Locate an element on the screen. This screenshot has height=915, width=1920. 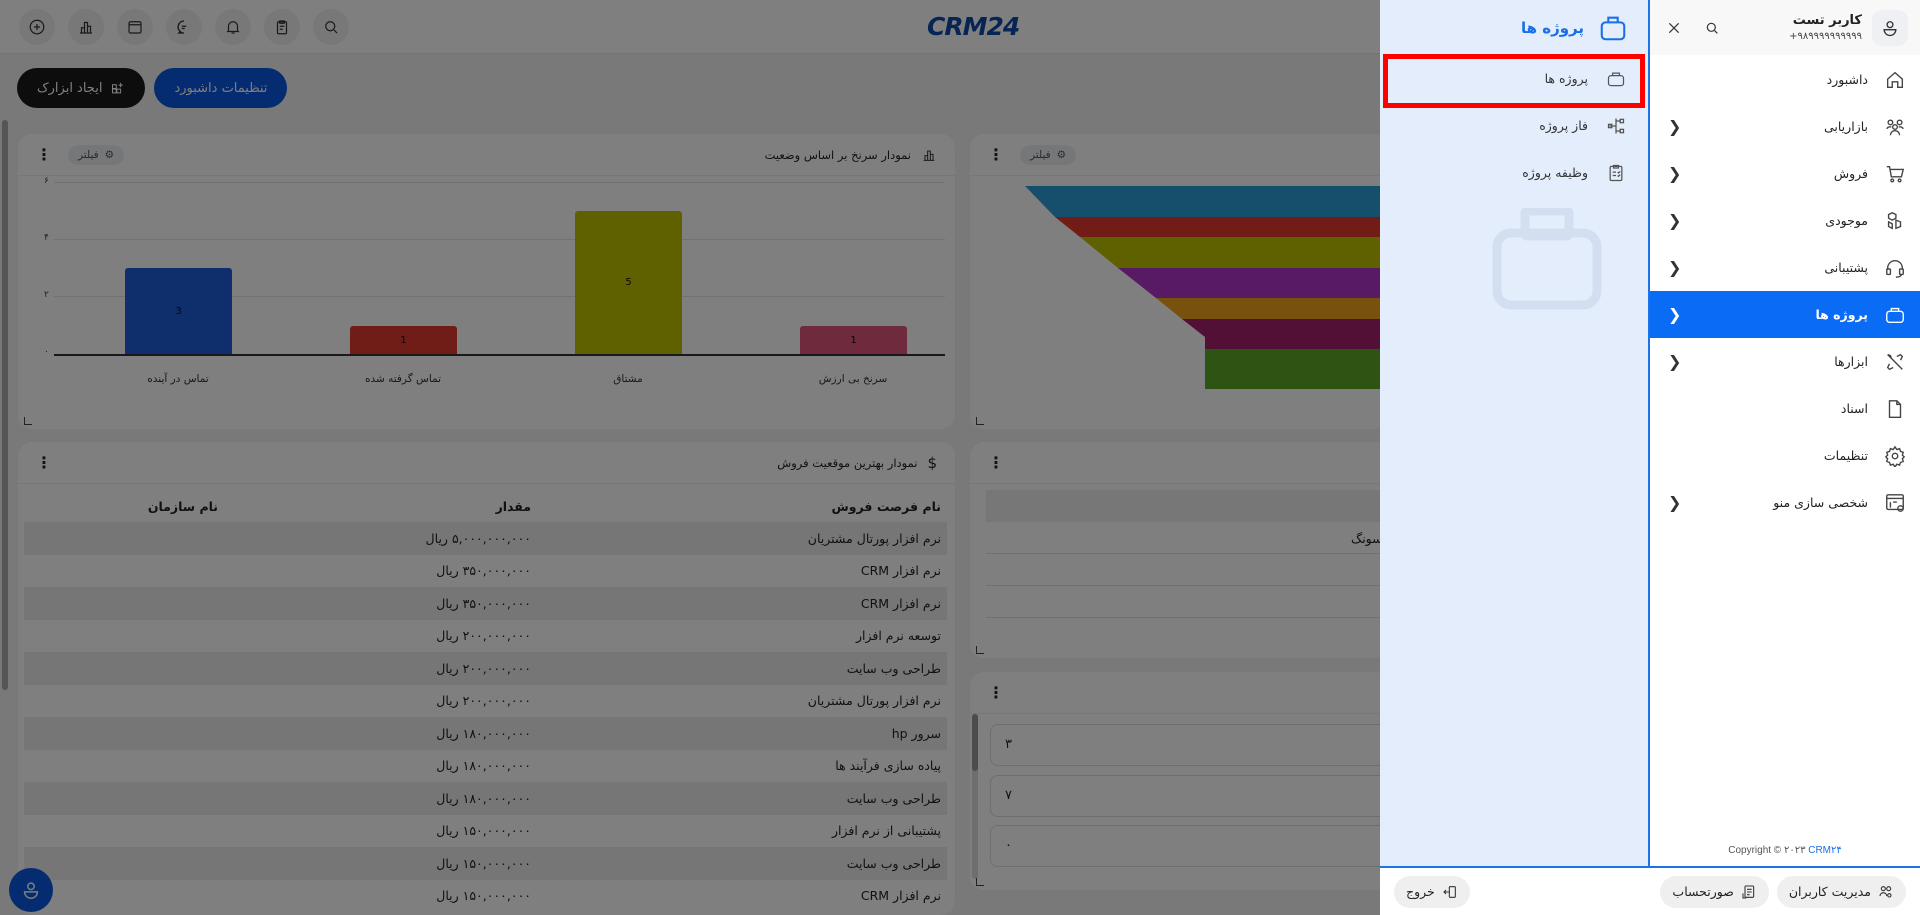
submenu-item-projects: پروژه ها is located at coordinates (1514, 78).